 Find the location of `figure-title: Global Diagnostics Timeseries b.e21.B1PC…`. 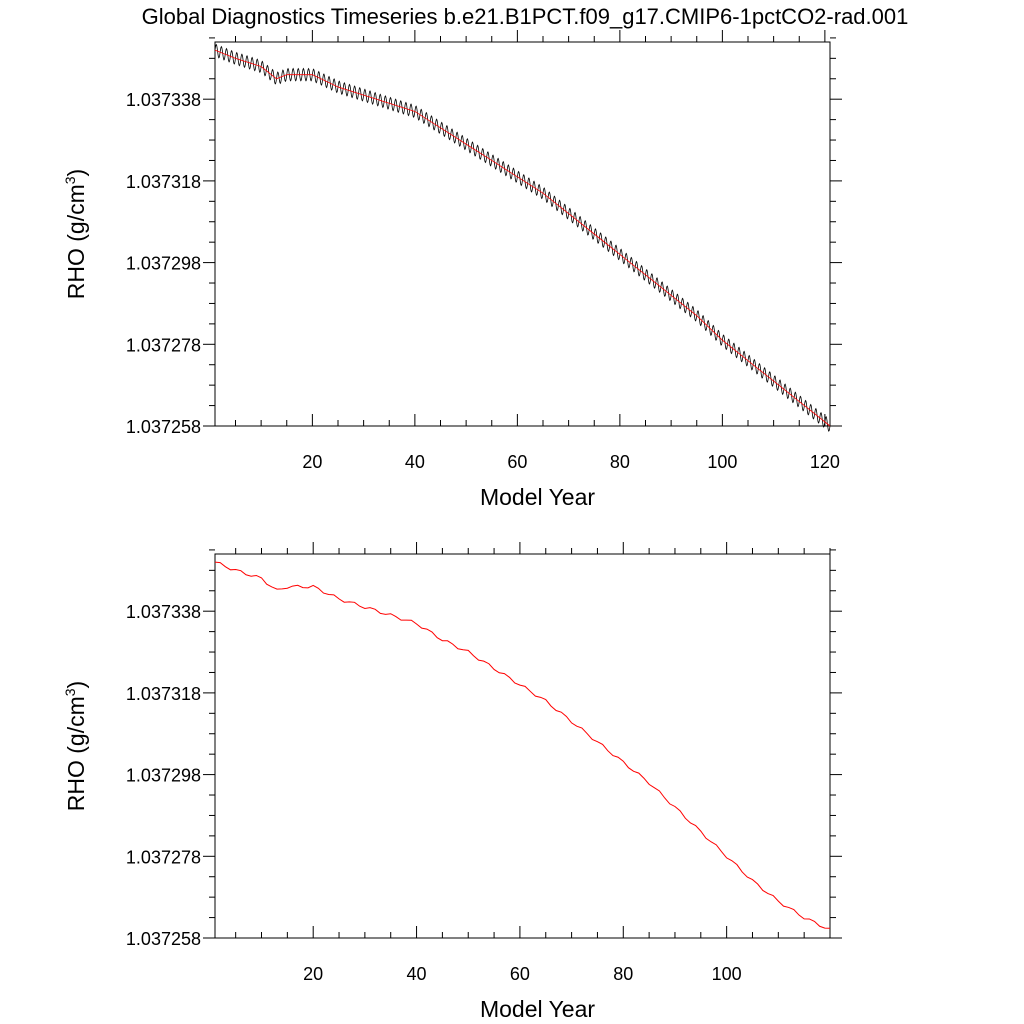

figure-title: Global Diagnostics Timeseries b.e21.B1PC… is located at coordinates (525, 16).